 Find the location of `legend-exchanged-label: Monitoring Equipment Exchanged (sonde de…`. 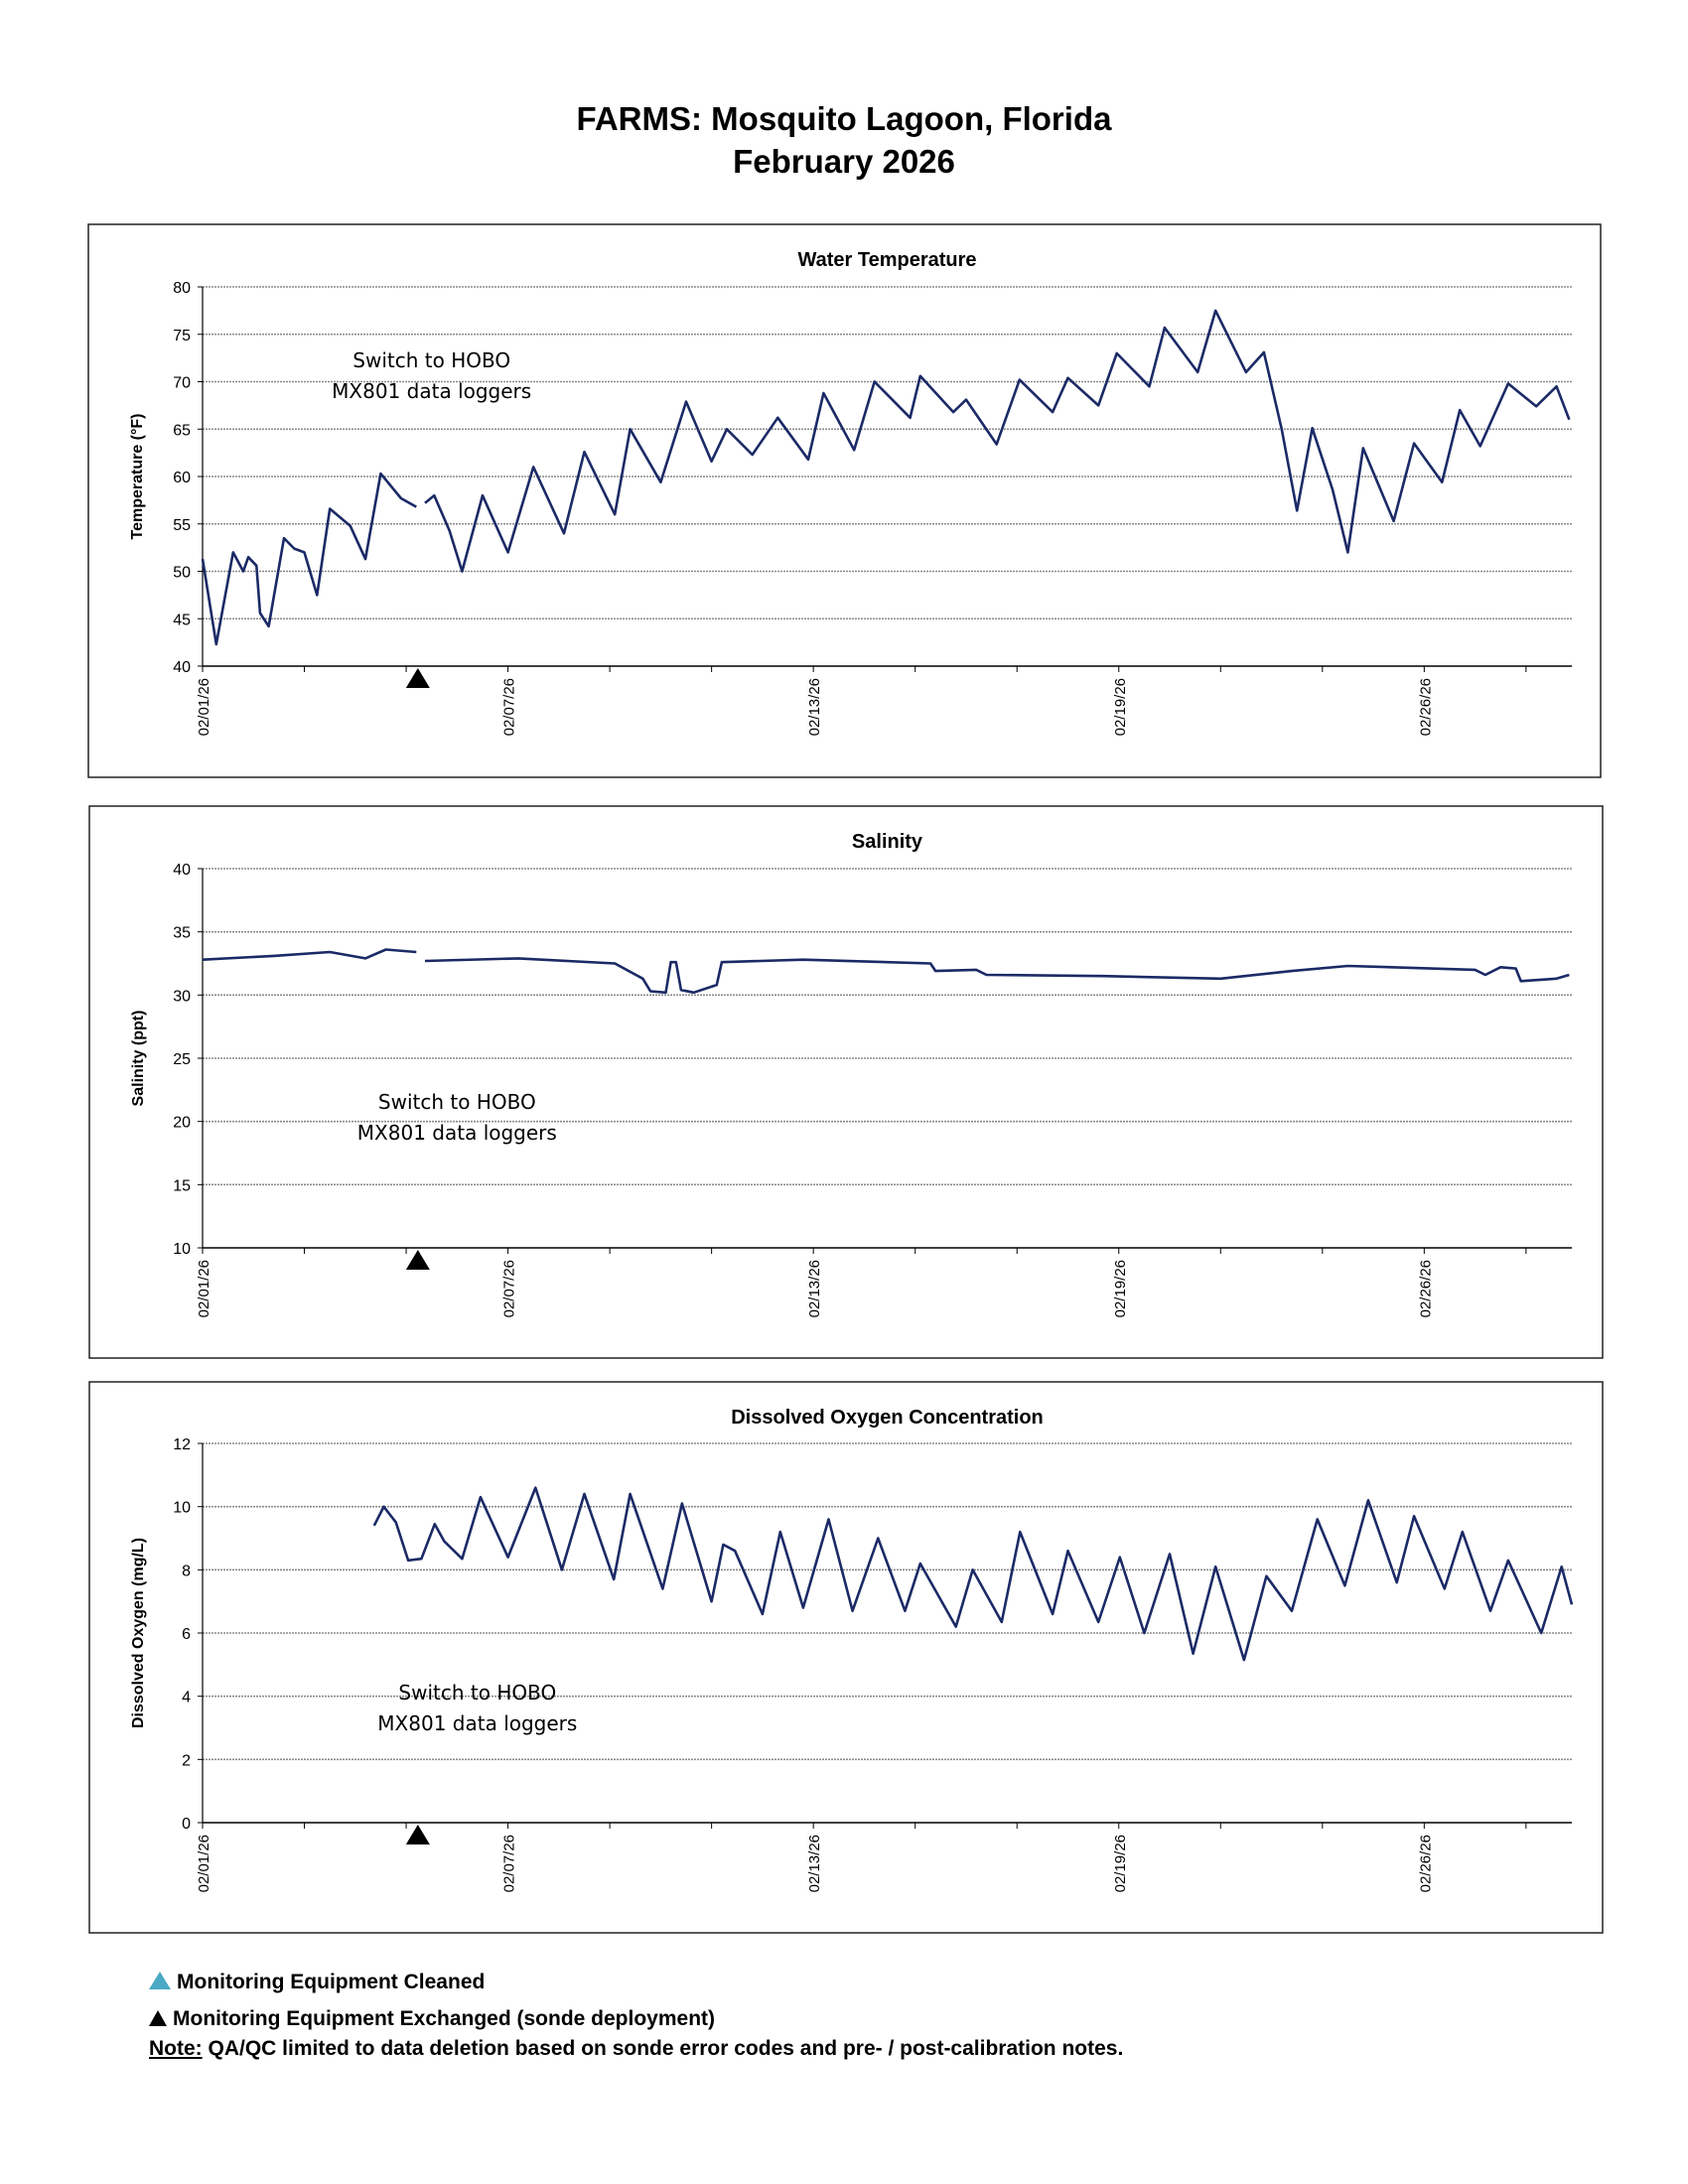

legend-exchanged-label: Monitoring Equipment Exchanged (sonde de… is located at coordinates (444, 2018).